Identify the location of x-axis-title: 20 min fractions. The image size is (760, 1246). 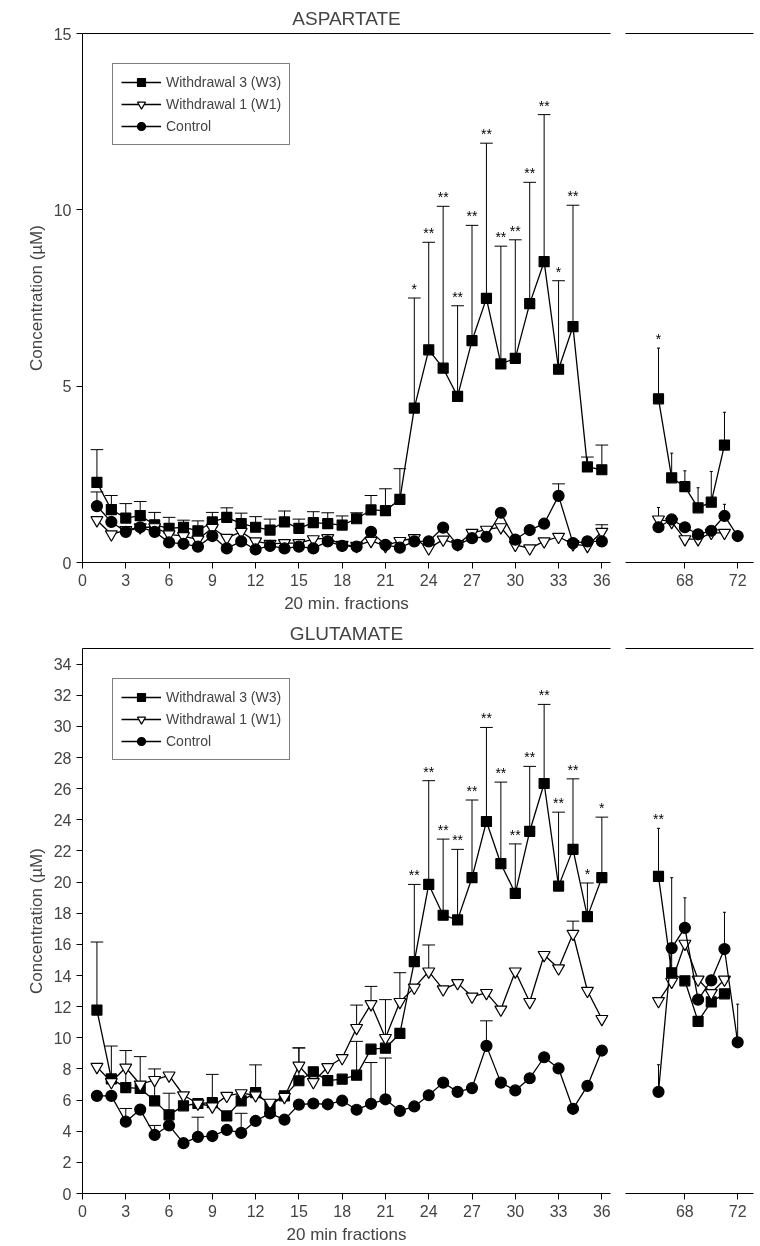
(346, 1234).